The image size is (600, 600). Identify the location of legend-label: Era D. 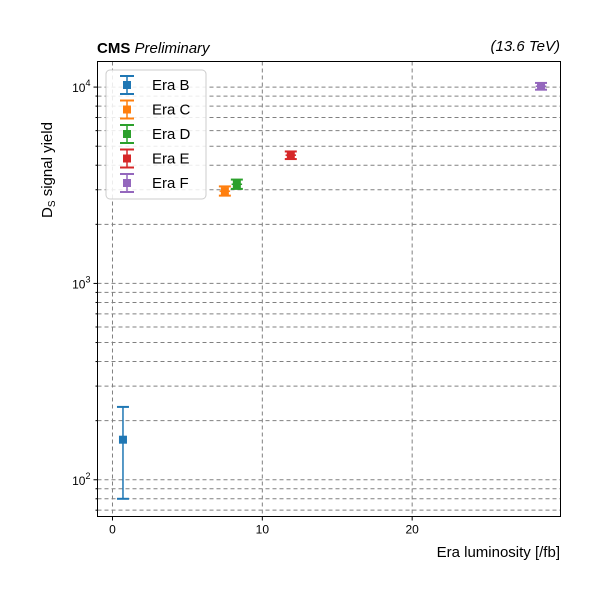
(171, 134).